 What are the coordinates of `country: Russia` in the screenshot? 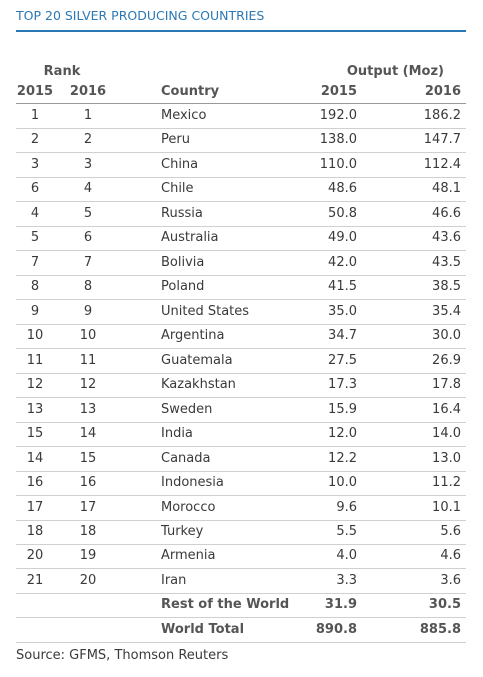 It's located at (182, 213).